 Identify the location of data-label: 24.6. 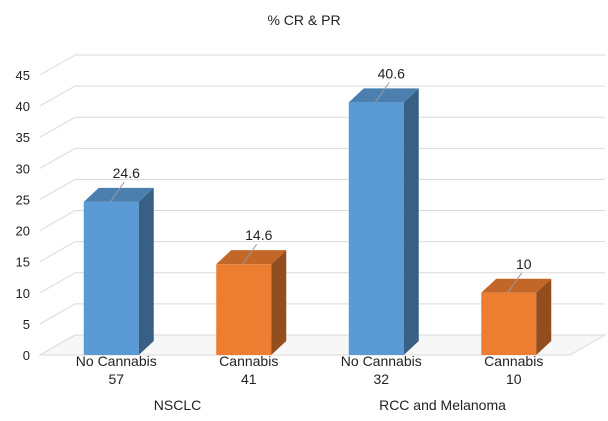
(126, 173).